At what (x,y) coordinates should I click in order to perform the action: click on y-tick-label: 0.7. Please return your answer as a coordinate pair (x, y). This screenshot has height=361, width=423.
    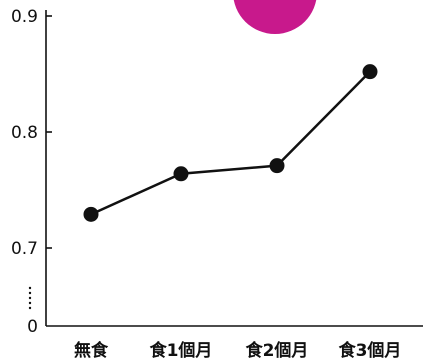
    Looking at the image, I should click on (24, 249).